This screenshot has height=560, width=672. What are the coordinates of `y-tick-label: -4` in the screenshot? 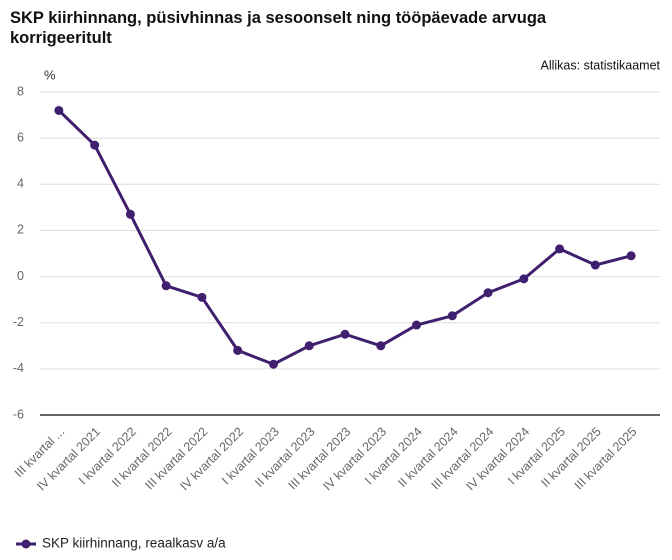 It's located at (18, 368).